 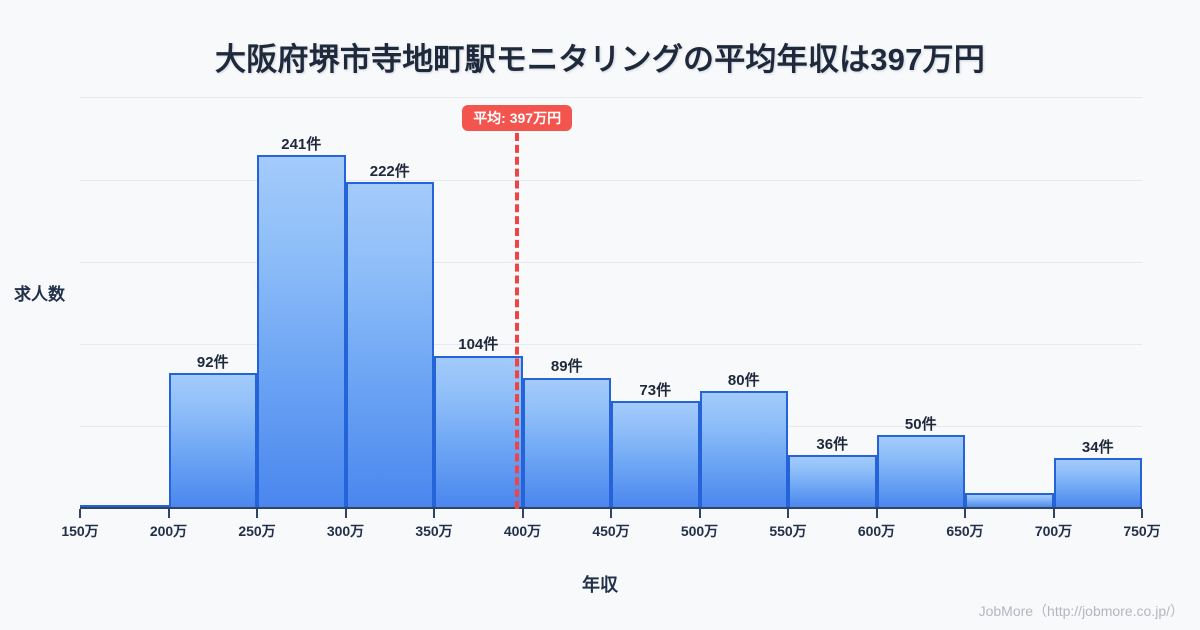 I want to click on bar-value-label: 241件, so click(x=301, y=144).